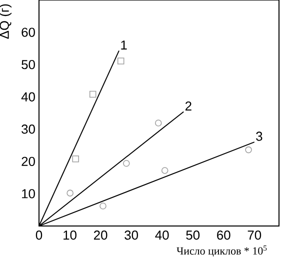  What do you see at coordinates (28, 32) in the screenshot?
I see `y-tick-label: 60` at bounding box center [28, 32].